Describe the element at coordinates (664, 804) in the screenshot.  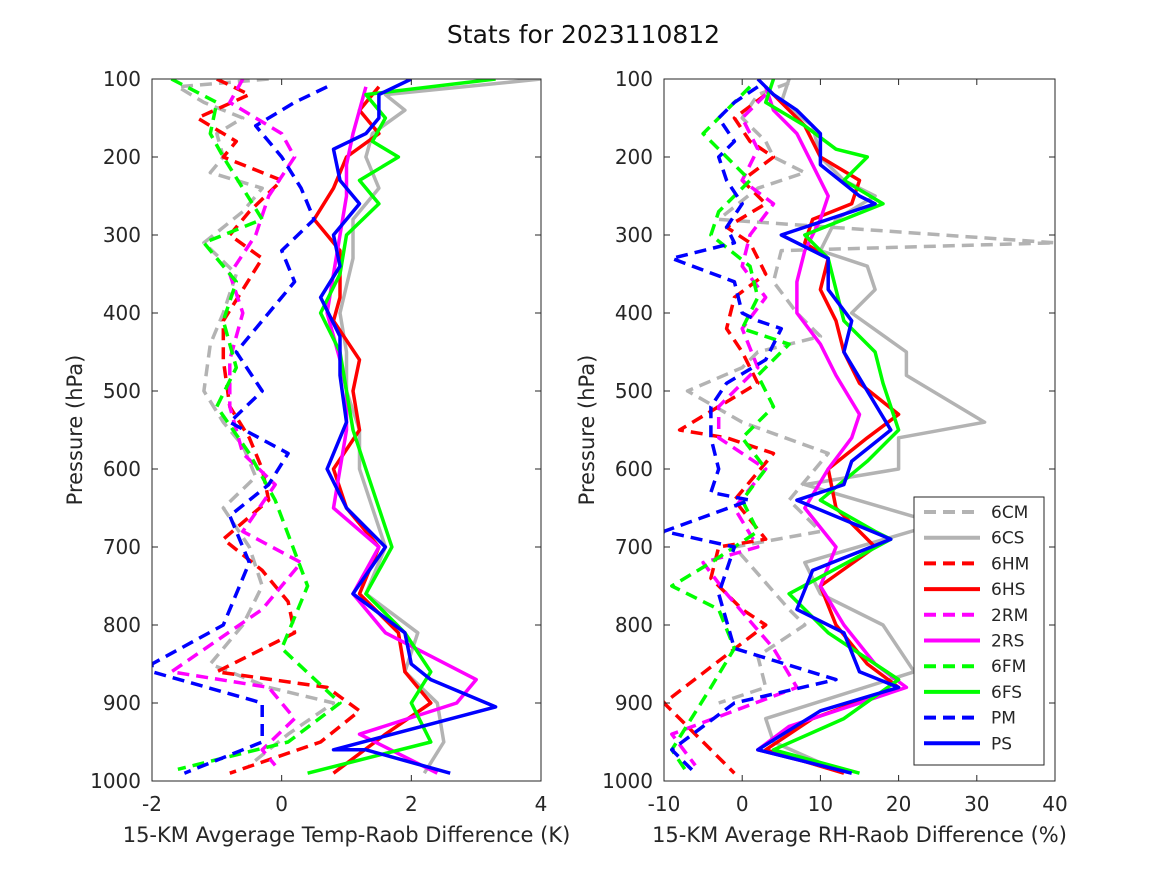
I see `x-tick-label: -10` at that location.